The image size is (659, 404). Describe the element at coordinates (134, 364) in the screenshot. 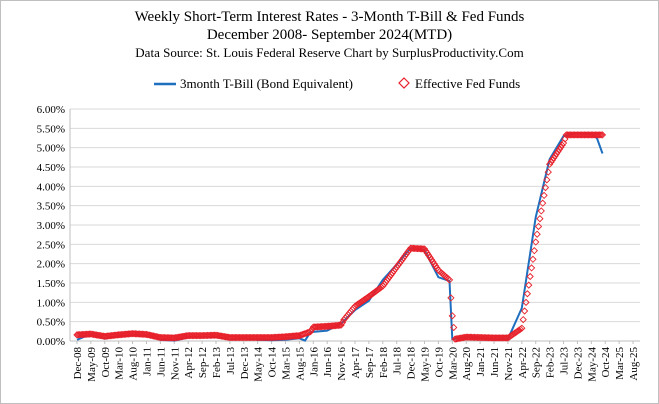

I see `x-tick-label: Aug-10` at that location.